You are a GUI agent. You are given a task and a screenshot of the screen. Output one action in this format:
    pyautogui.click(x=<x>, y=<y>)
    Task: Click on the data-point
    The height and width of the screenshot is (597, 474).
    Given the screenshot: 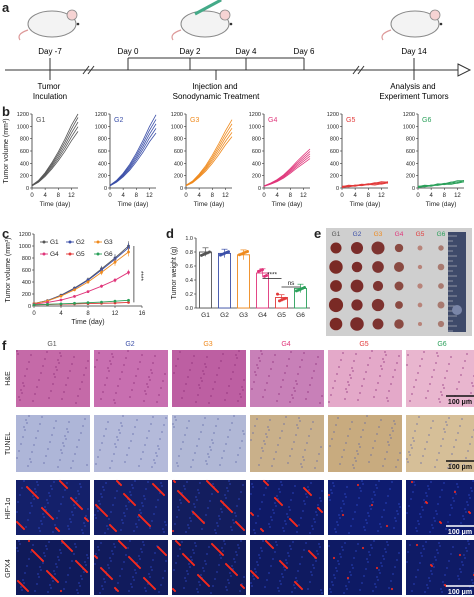 What is the action you would take?
    pyautogui.click(x=74, y=290)
    